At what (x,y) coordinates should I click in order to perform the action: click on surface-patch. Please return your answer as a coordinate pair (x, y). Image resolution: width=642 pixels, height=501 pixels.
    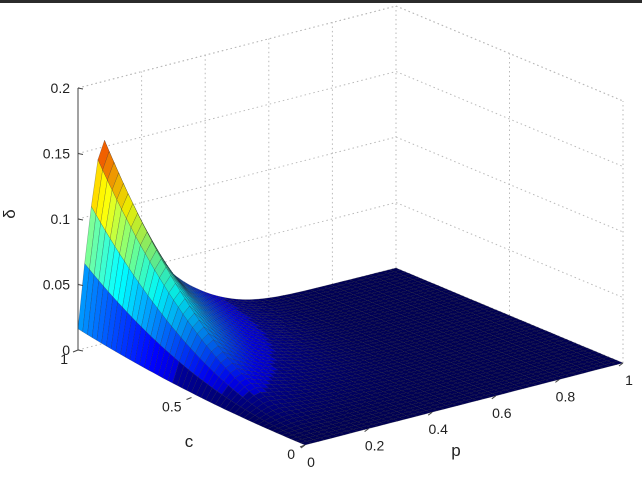
    Looking at the image, I should click on (306, 443).